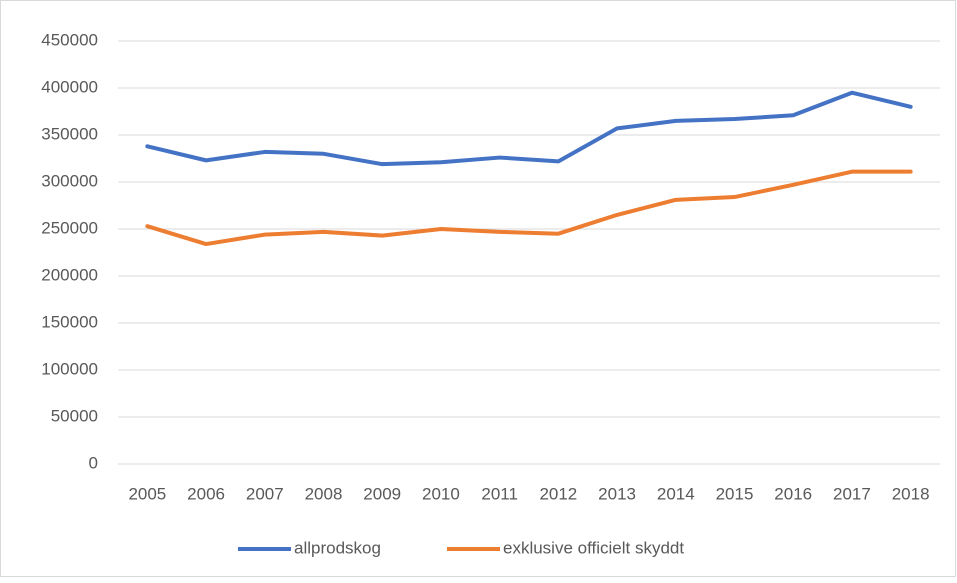 This screenshot has width=957, height=583. I want to click on x-tick-label: 2011, so click(499, 493).